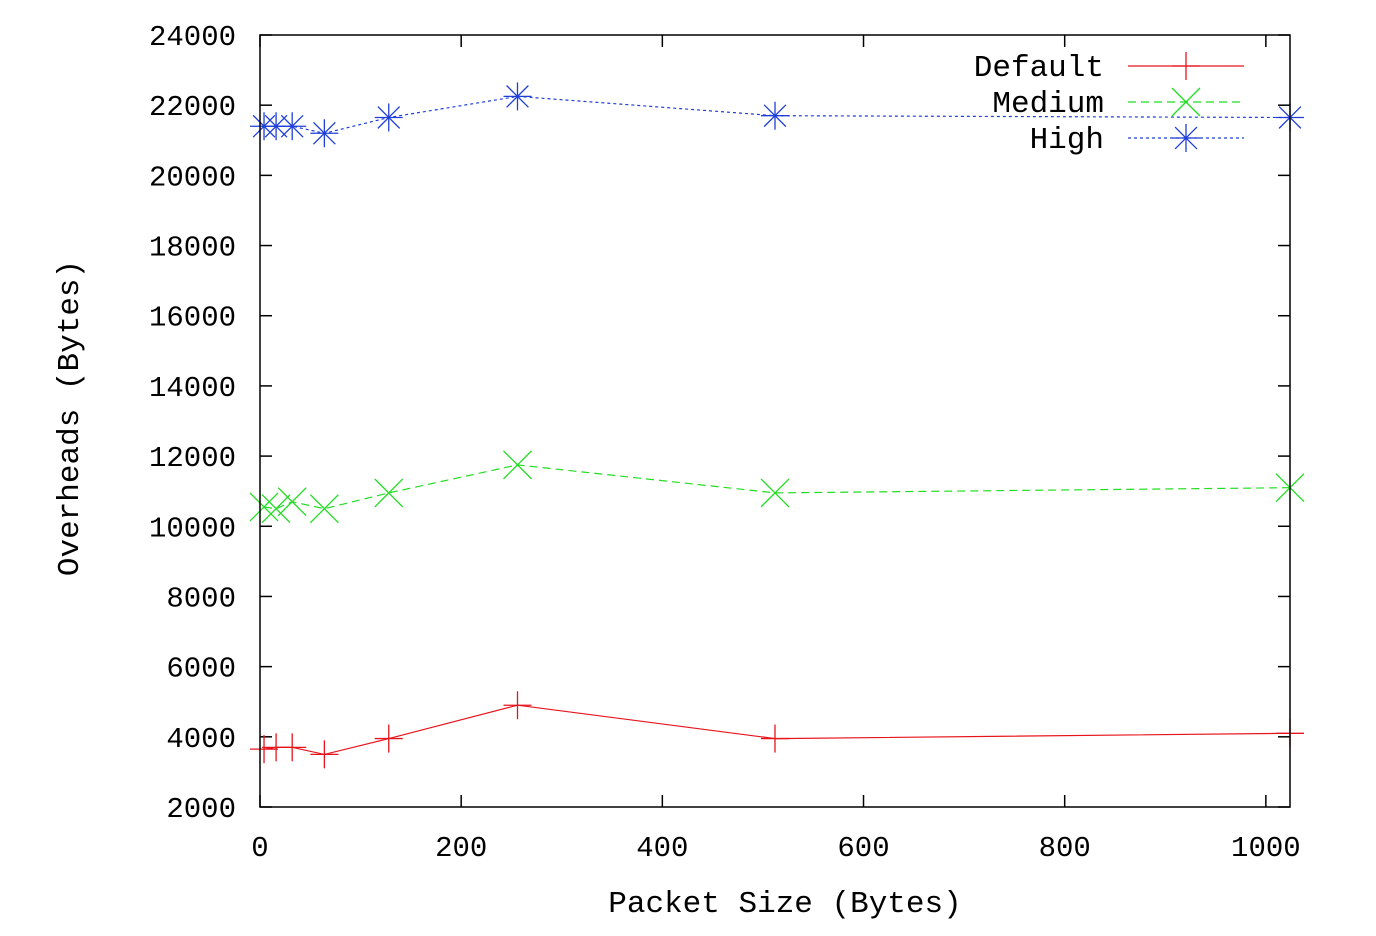  I want to click on series-medium, so click(777, 487).